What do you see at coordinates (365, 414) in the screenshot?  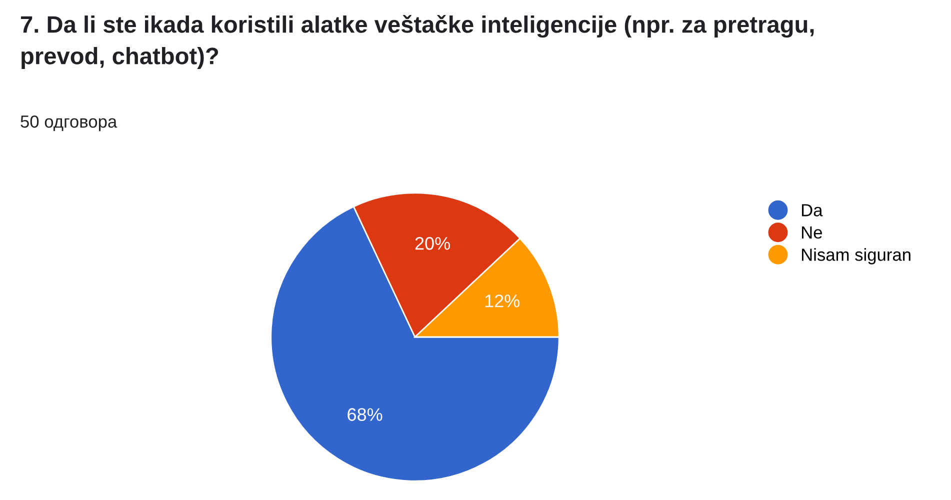 I see `data-label: 68%` at bounding box center [365, 414].